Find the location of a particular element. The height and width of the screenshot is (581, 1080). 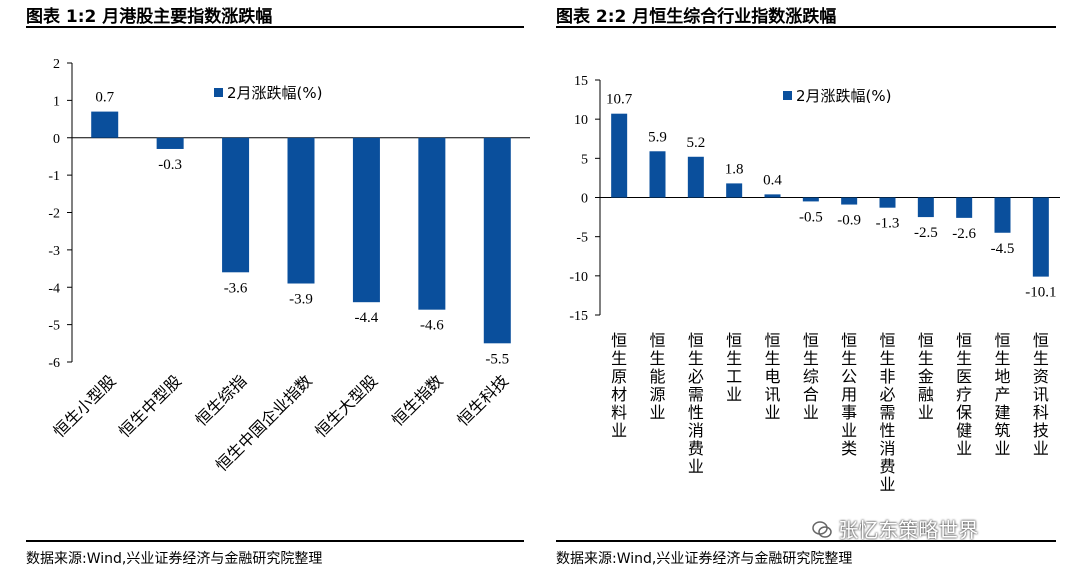

right-y-tick-label: 15 is located at coordinates (581, 81).